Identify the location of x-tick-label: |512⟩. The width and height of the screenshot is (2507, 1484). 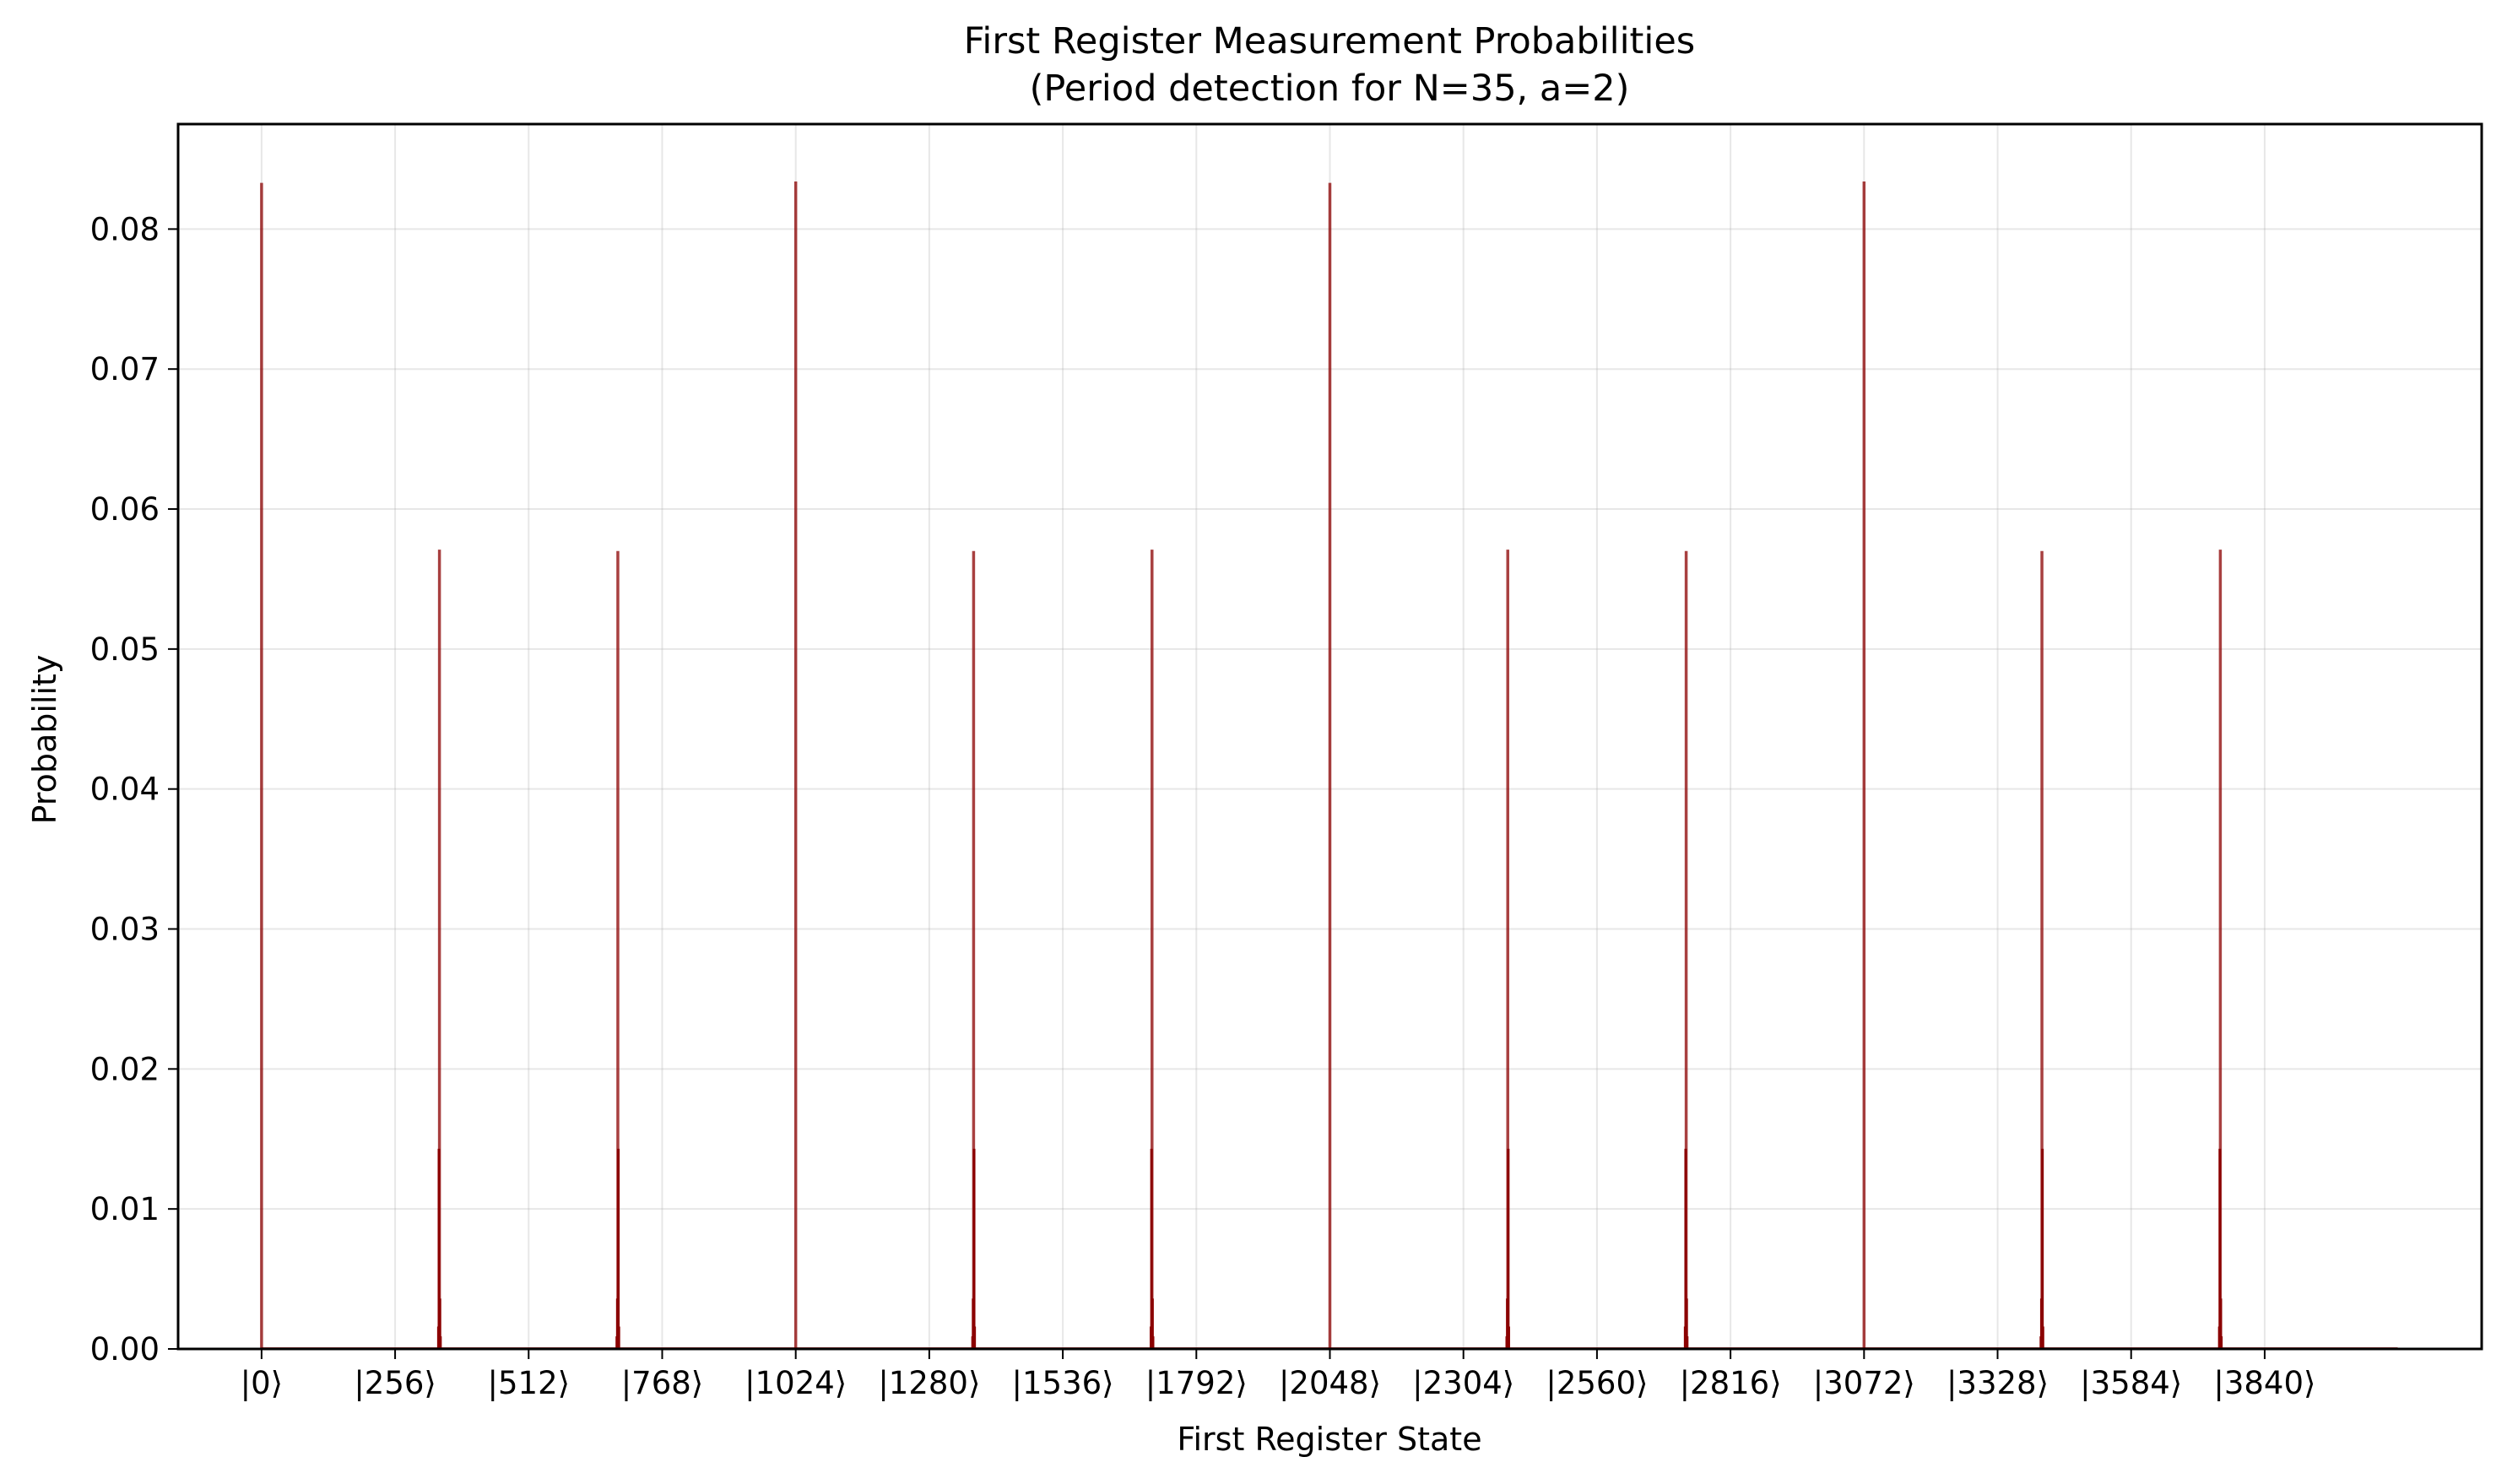
(530, 1383).